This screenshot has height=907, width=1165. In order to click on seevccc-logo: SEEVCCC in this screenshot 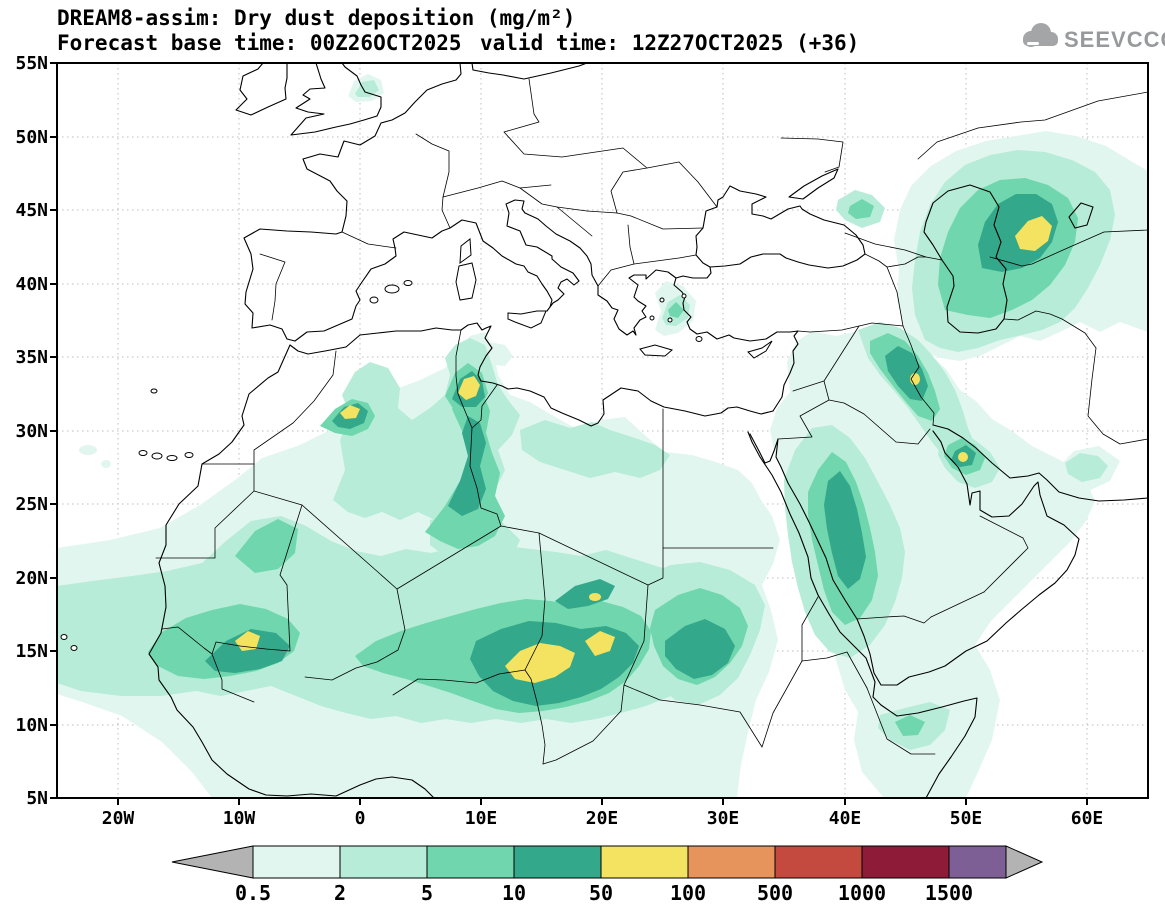, I will do `click(1094, 37)`.